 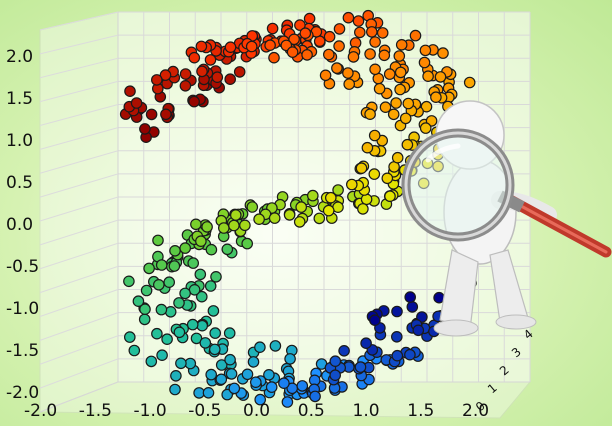 What do you see at coordinates (475, 411) in the screenshot?
I see `x-tick-label: 2.0` at bounding box center [475, 411].